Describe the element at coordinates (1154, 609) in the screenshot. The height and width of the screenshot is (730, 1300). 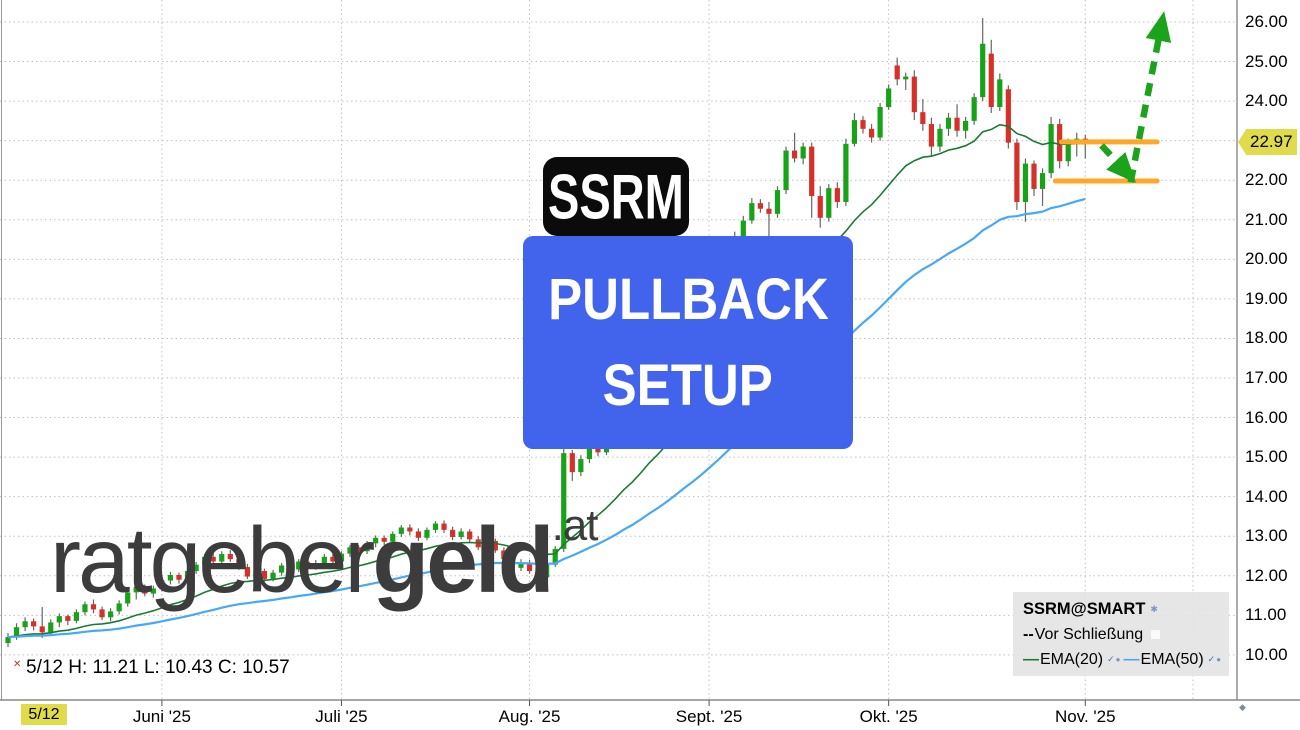
I see `legend-config-icon: ✱` at that location.